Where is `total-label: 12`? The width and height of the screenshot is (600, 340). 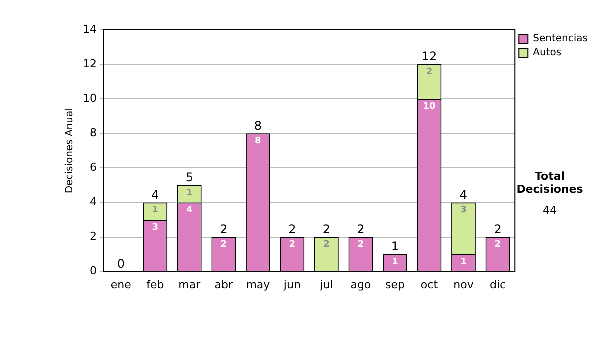
total-label: 12 is located at coordinates (430, 57).